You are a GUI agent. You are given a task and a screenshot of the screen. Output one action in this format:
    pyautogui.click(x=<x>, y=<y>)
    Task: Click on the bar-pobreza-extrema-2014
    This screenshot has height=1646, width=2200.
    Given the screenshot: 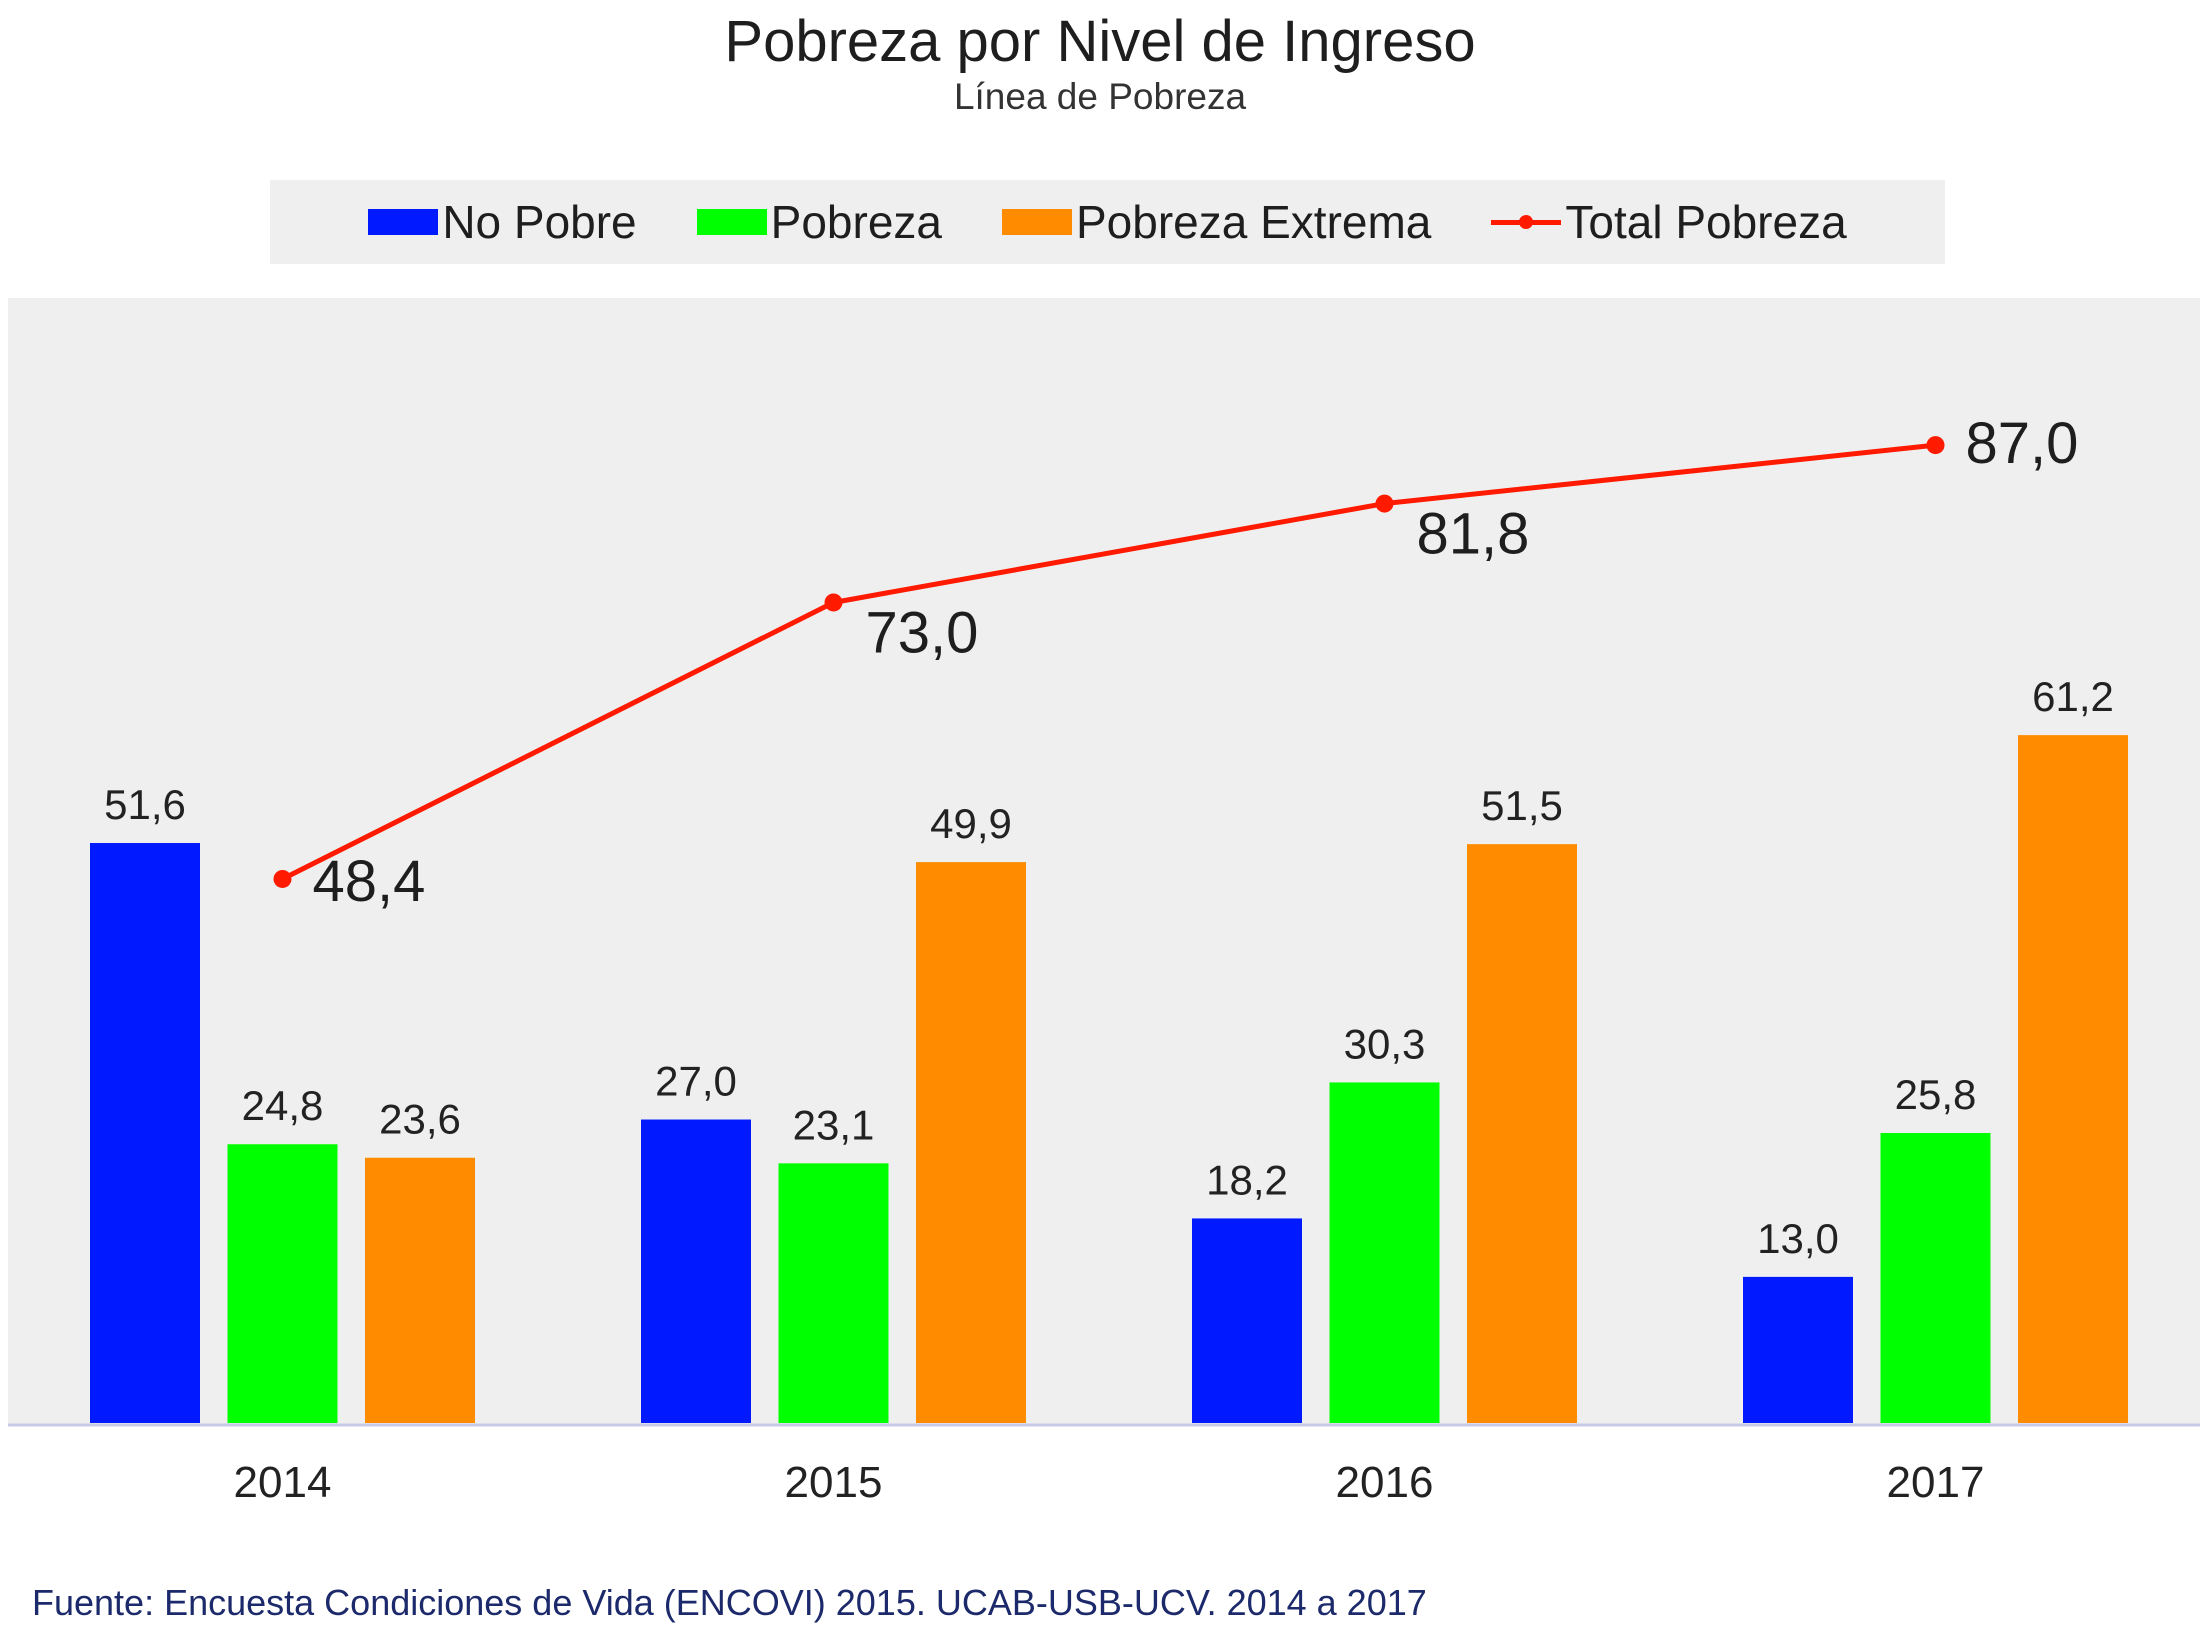 What is the action you would take?
    pyautogui.click(x=420, y=1290)
    